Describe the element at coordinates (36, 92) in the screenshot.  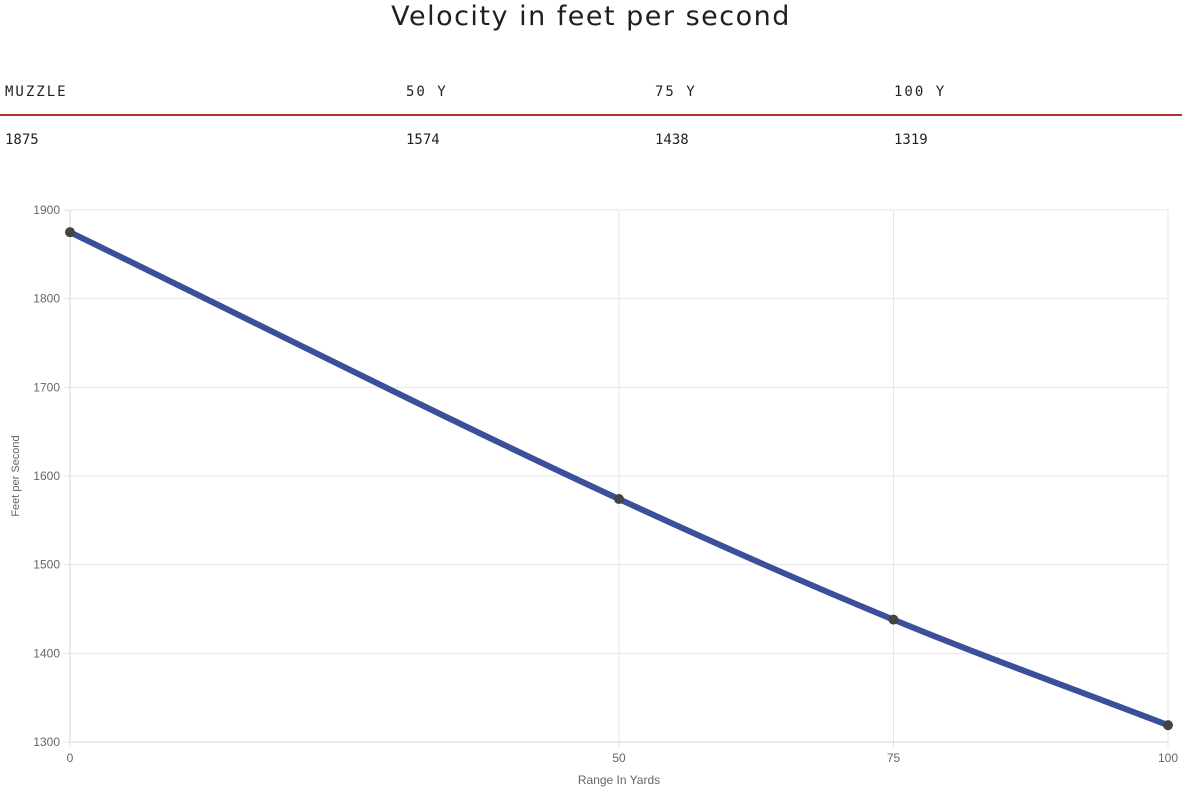
I see `table-header-muzzle: MUZZLE` at that location.